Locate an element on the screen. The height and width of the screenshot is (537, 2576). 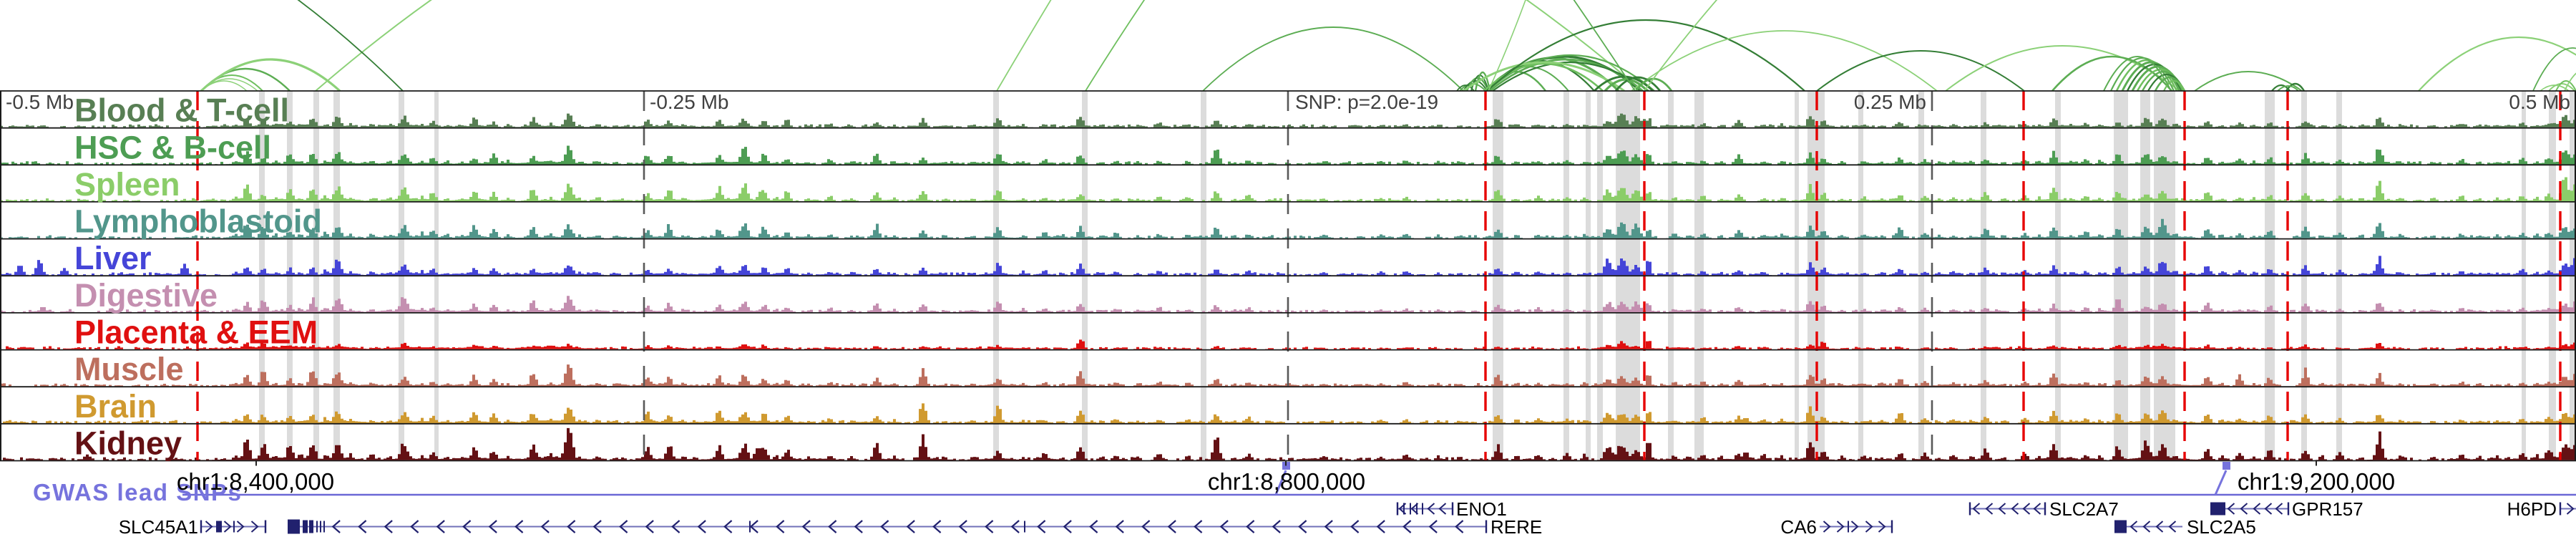
svg-text: Brain is located at coordinates (115, 406).